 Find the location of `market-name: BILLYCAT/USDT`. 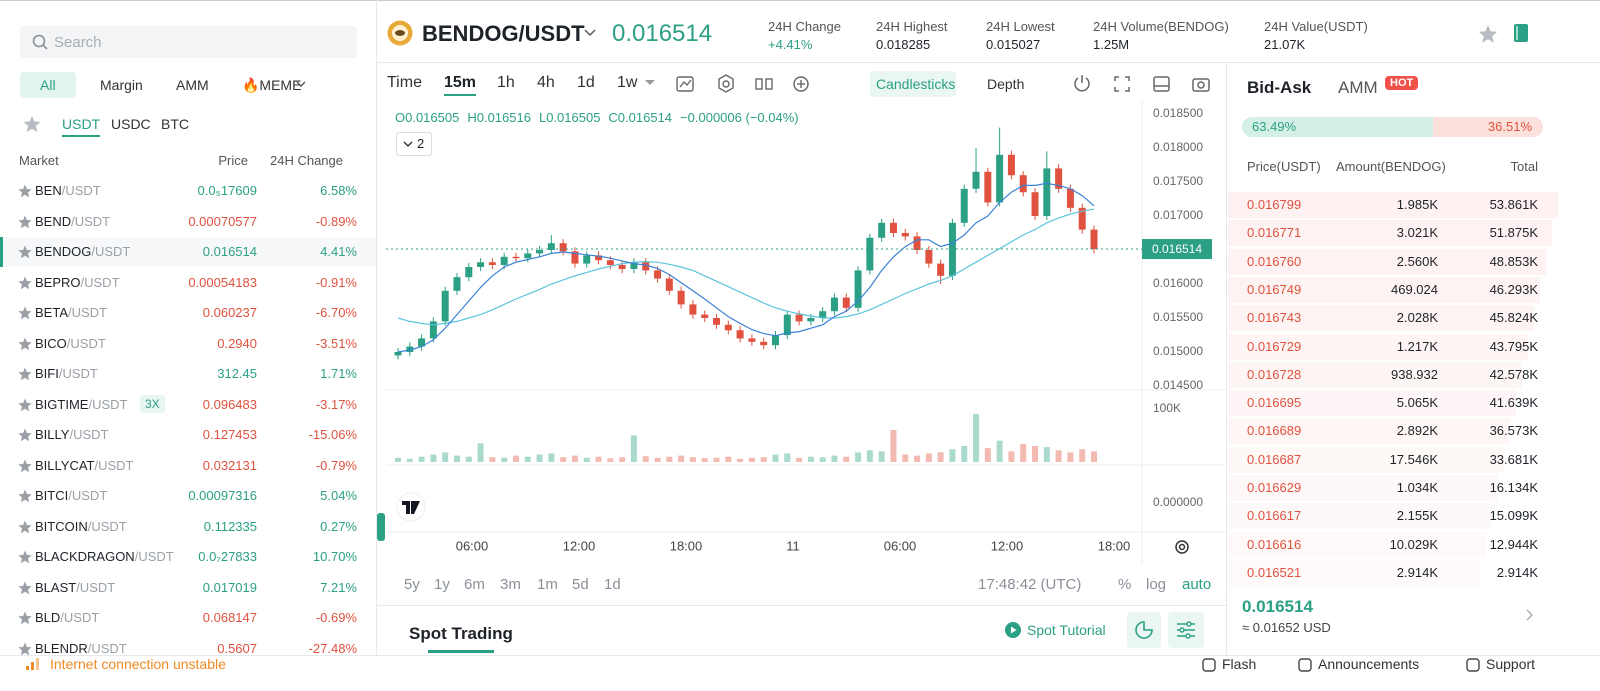

market-name: BILLYCAT/USDT is located at coordinates (84, 465).